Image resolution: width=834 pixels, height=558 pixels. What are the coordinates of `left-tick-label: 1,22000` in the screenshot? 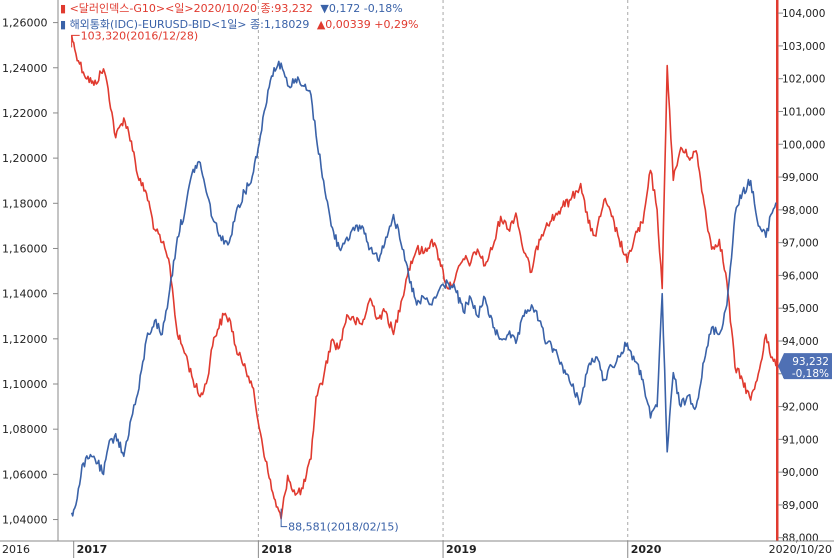 It's located at (25, 113).